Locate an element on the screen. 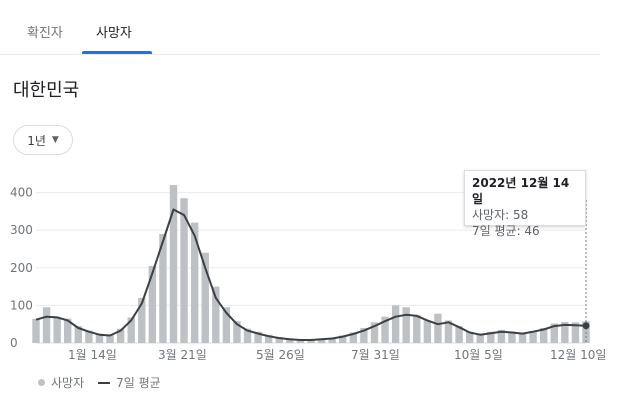 The width and height of the screenshot is (623, 403). region-title: 대한민국 is located at coordinates (46, 90).